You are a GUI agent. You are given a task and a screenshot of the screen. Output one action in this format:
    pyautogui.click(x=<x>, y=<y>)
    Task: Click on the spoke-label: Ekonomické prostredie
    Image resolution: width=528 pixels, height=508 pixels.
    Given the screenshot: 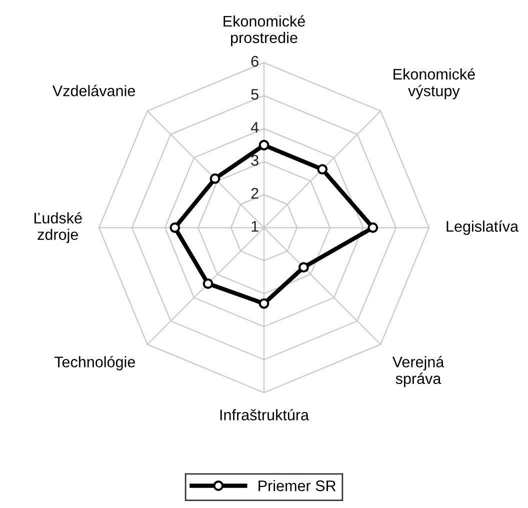 What is the action you would take?
    pyautogui.click(x=264, y=30)
    